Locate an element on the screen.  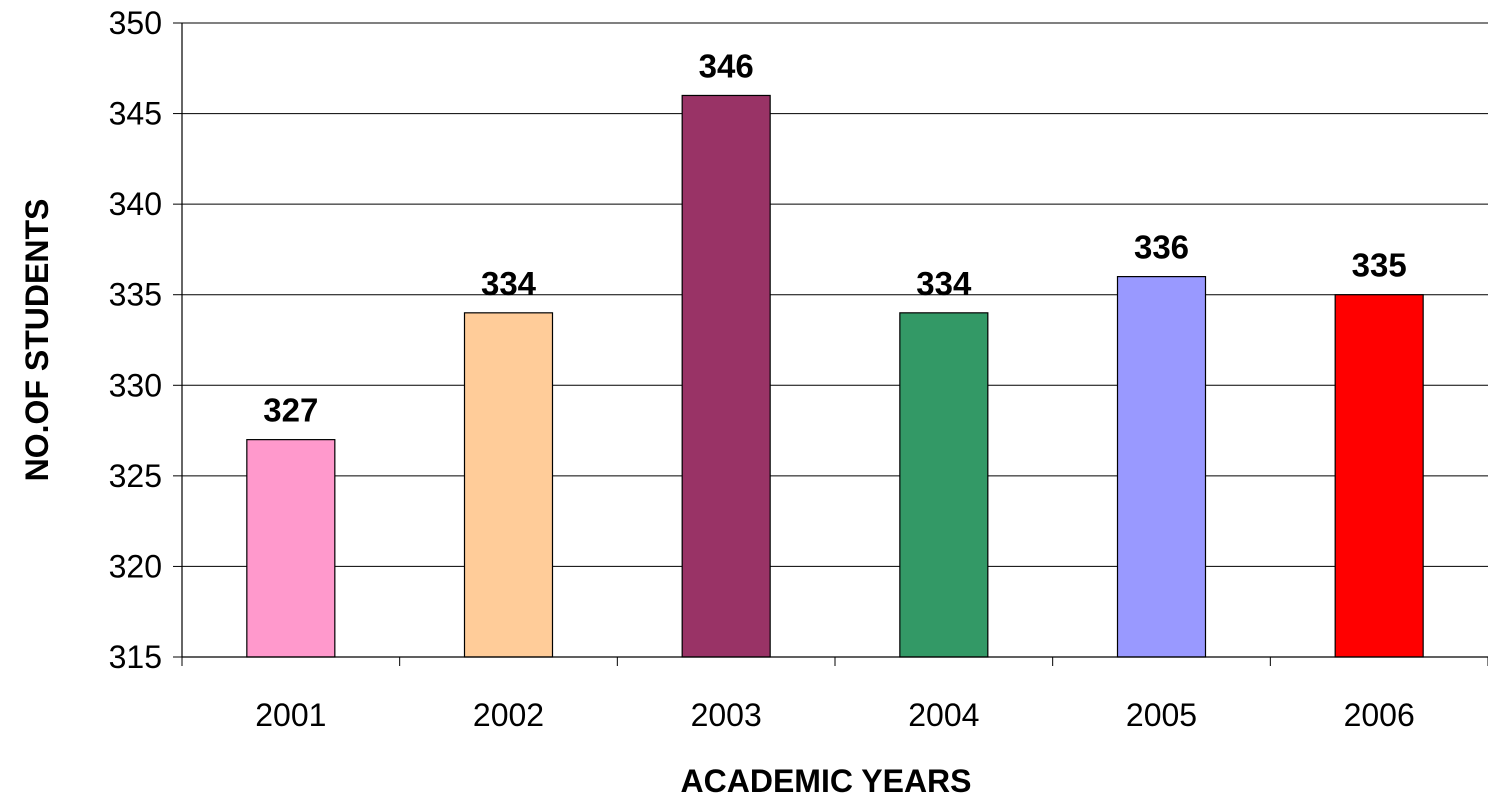
data-label: 335 is located at coordinates (1379, 265).